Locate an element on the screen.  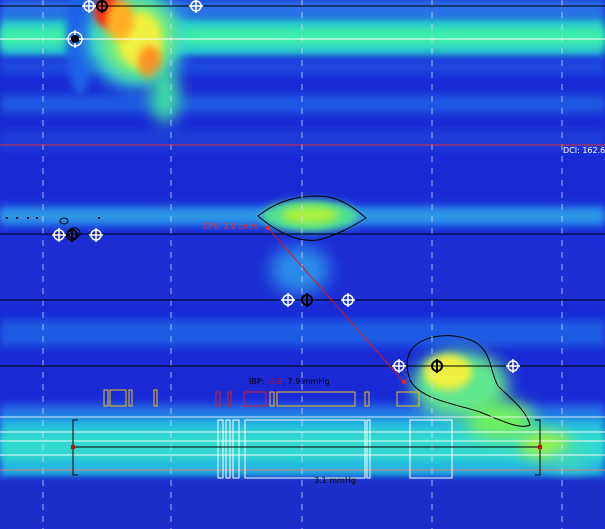
cfv-line is located at coordinates (336, 305).